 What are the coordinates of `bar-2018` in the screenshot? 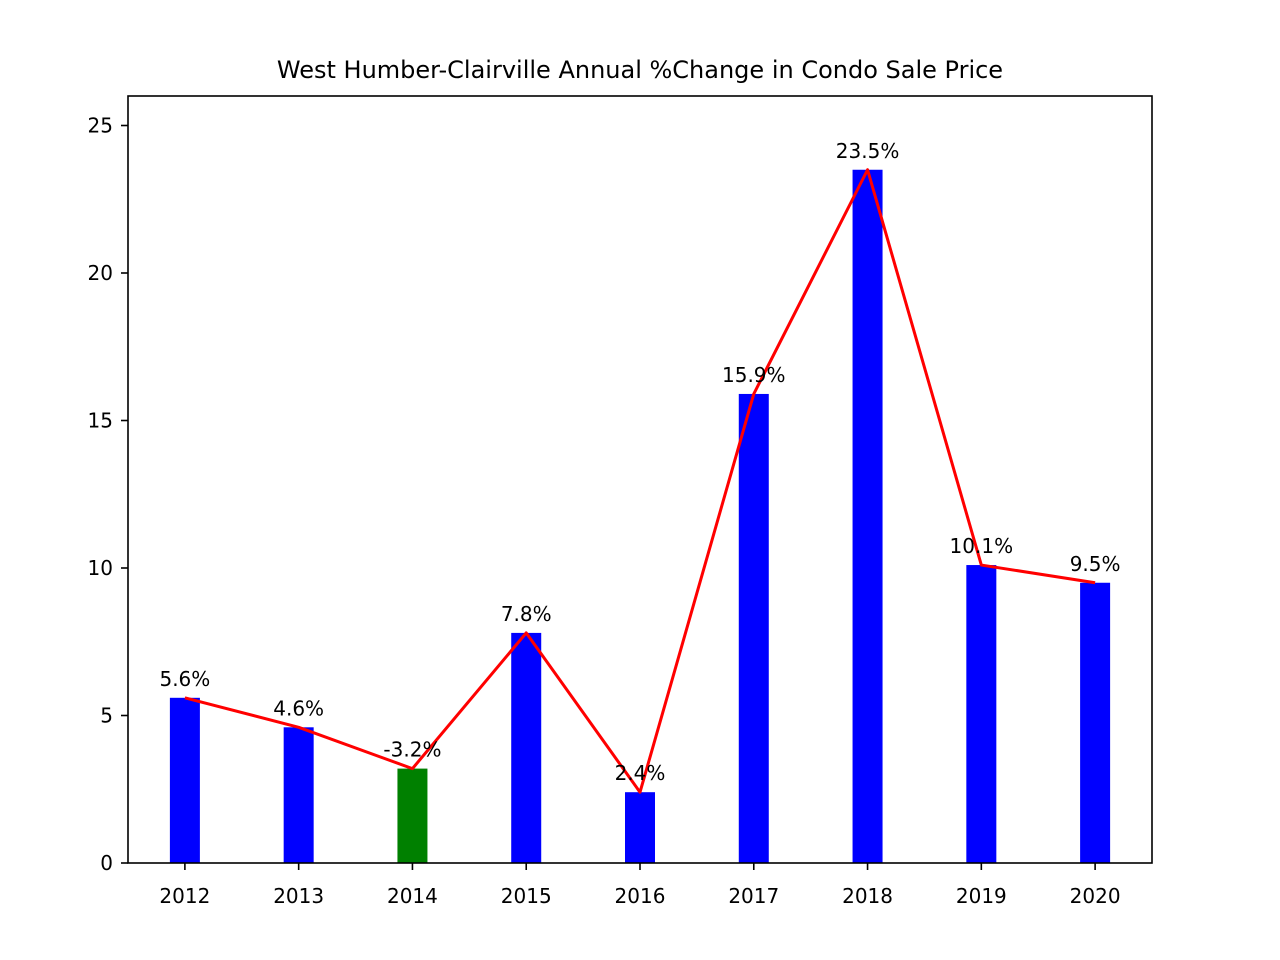 It's located at (867, 516).